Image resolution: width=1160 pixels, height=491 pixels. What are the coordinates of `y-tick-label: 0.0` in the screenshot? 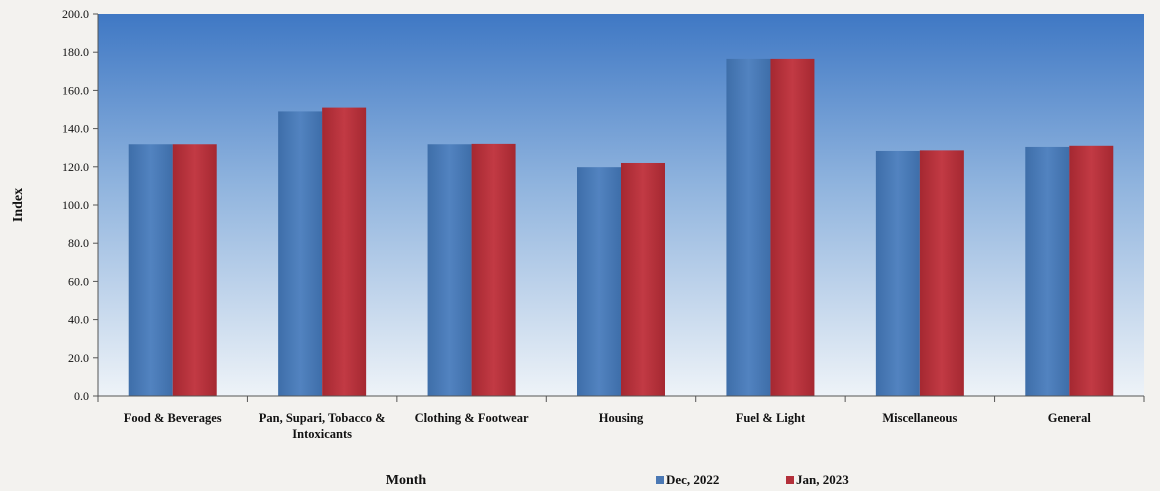 It's located at (81, 396).